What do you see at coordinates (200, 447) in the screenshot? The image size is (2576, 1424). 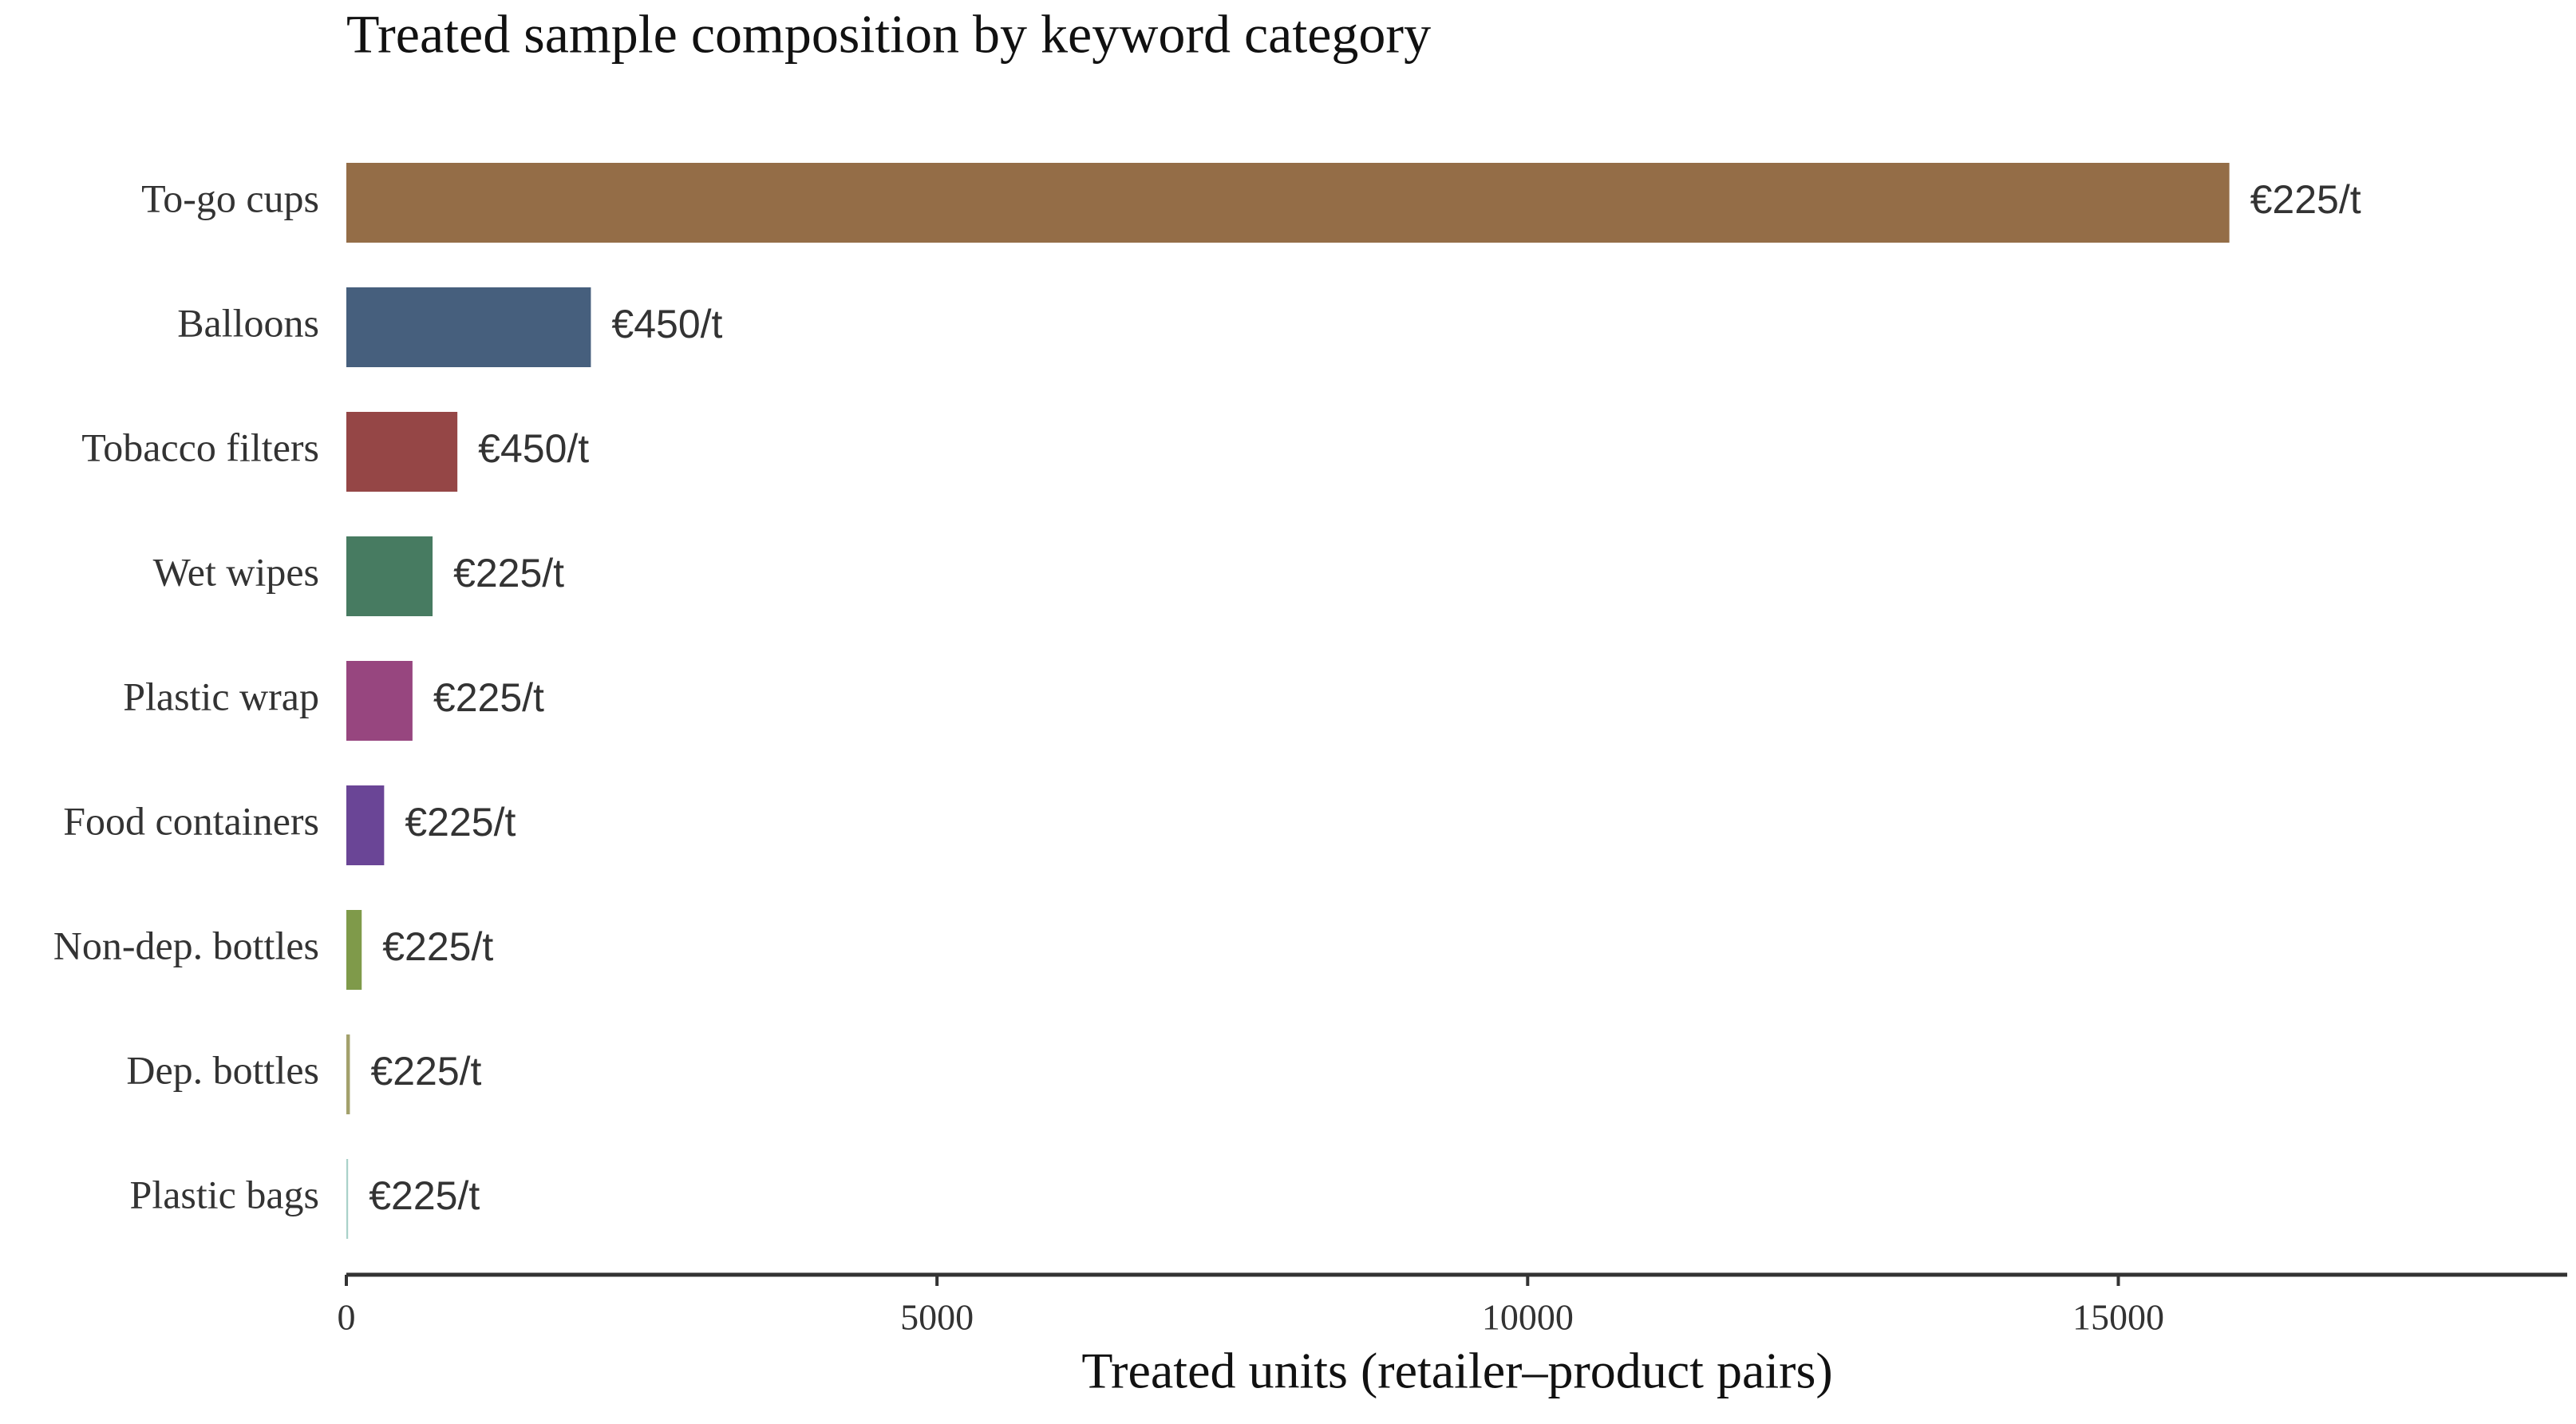 I see `y-tick-label: Tobacco filters` at bounding box center [200, 447].